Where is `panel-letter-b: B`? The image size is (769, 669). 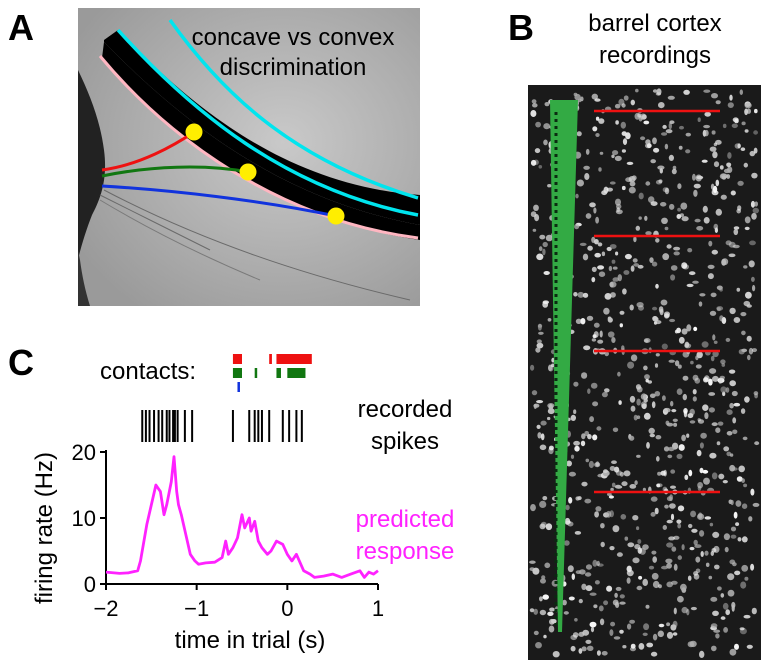
panel-letter-b: B is located at coordinates (521, 27).